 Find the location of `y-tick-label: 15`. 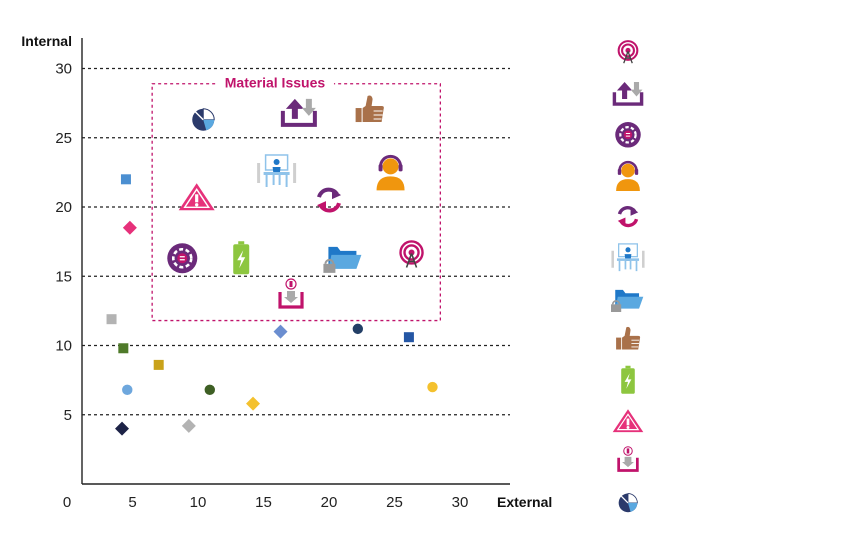

y-tick-label: 15 is located at coordinates (63, 276).